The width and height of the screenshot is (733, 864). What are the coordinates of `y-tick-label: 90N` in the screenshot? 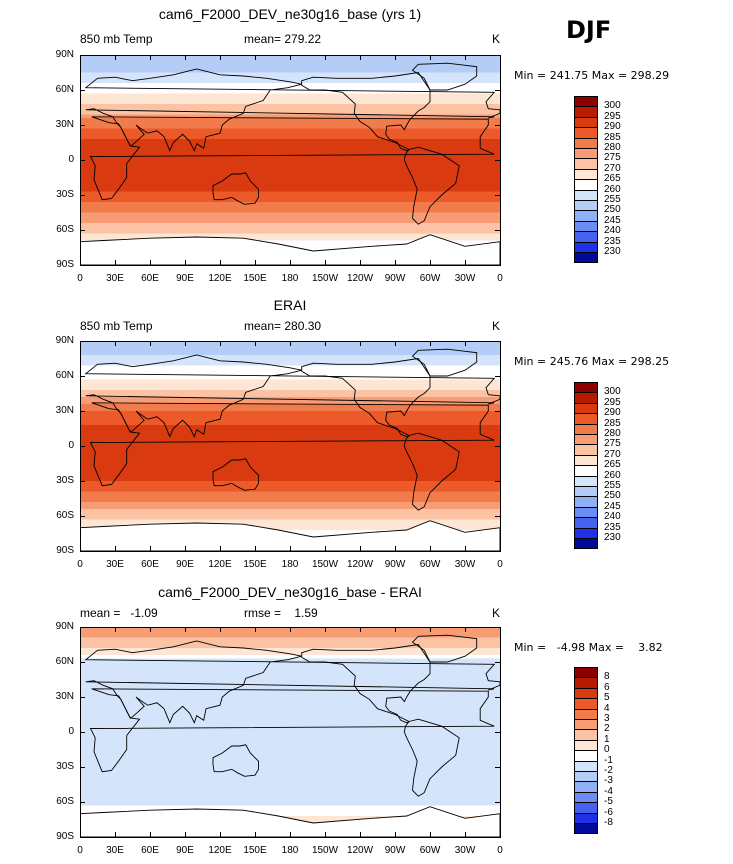 It's located at (64, 54).